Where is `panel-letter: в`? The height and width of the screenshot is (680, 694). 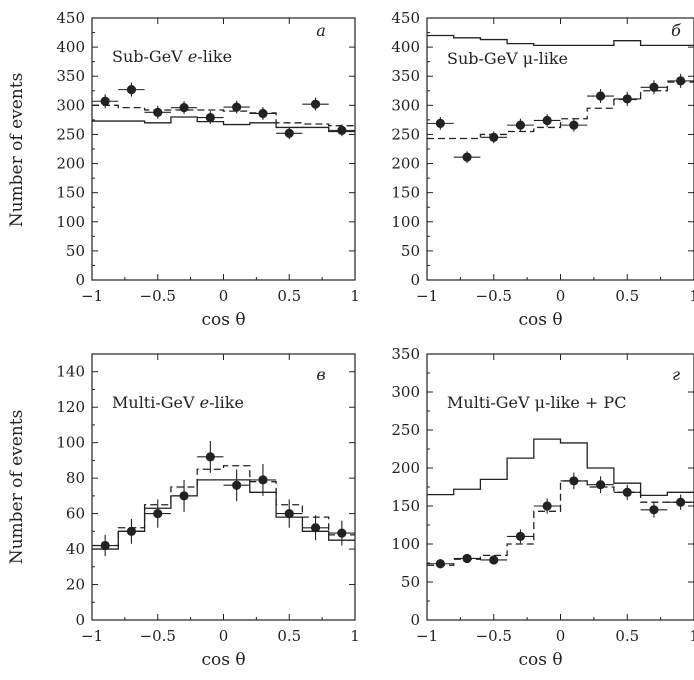
panel-letter: в is located at coordinates (320, 374).